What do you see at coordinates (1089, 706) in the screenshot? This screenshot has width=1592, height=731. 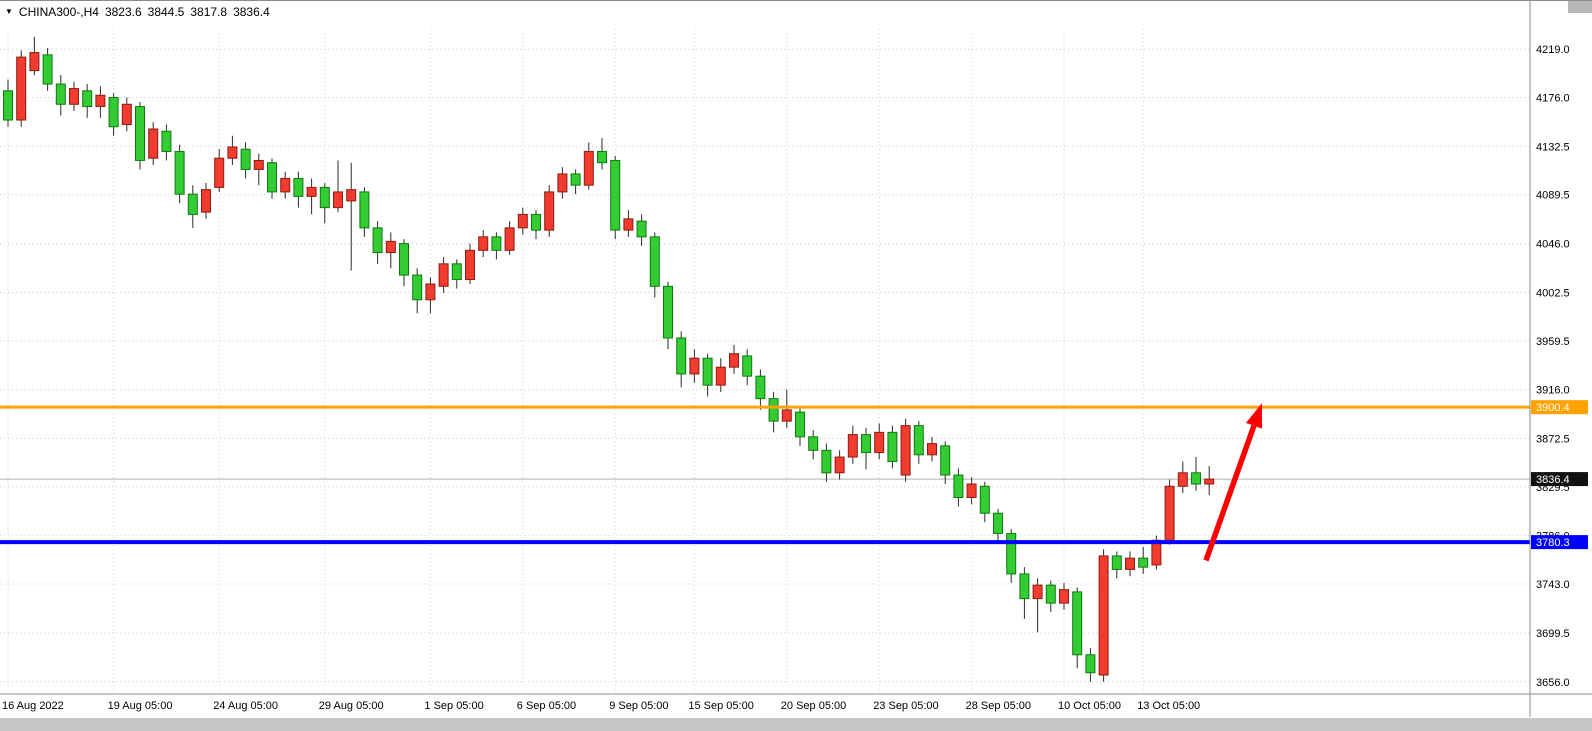 I see `time-tick-label: 10 Oct 05:00` at bounding box center [1089, 706].